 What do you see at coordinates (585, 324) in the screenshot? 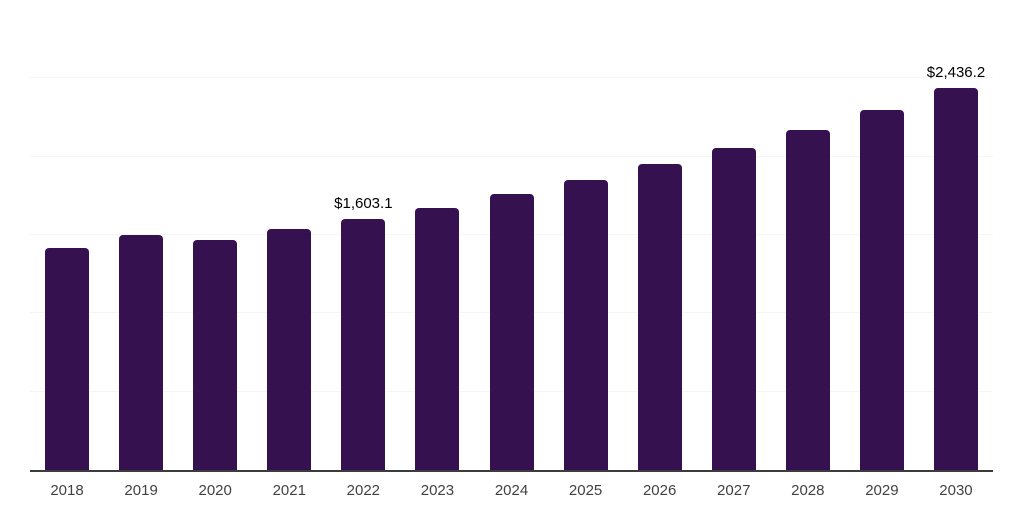
I see `bar-2025` at bounding box center [585, 324].